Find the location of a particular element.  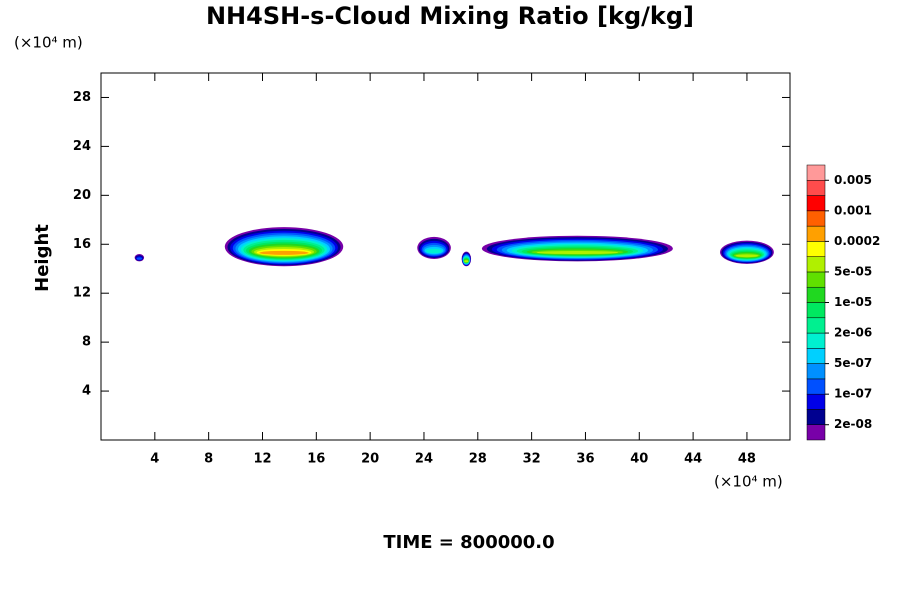

y-tick-label: 16 is located at coordinates (82, 244).